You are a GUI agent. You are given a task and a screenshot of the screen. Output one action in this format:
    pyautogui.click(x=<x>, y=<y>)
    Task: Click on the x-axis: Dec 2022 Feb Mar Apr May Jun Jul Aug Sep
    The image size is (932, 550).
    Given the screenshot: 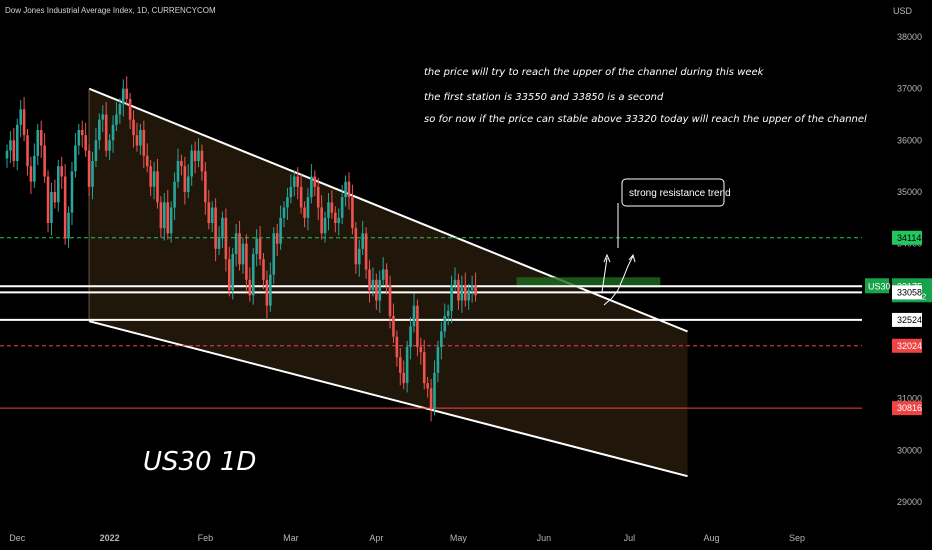 What is the action you would take?
    pyautogui.click(x=407, y=538)
    